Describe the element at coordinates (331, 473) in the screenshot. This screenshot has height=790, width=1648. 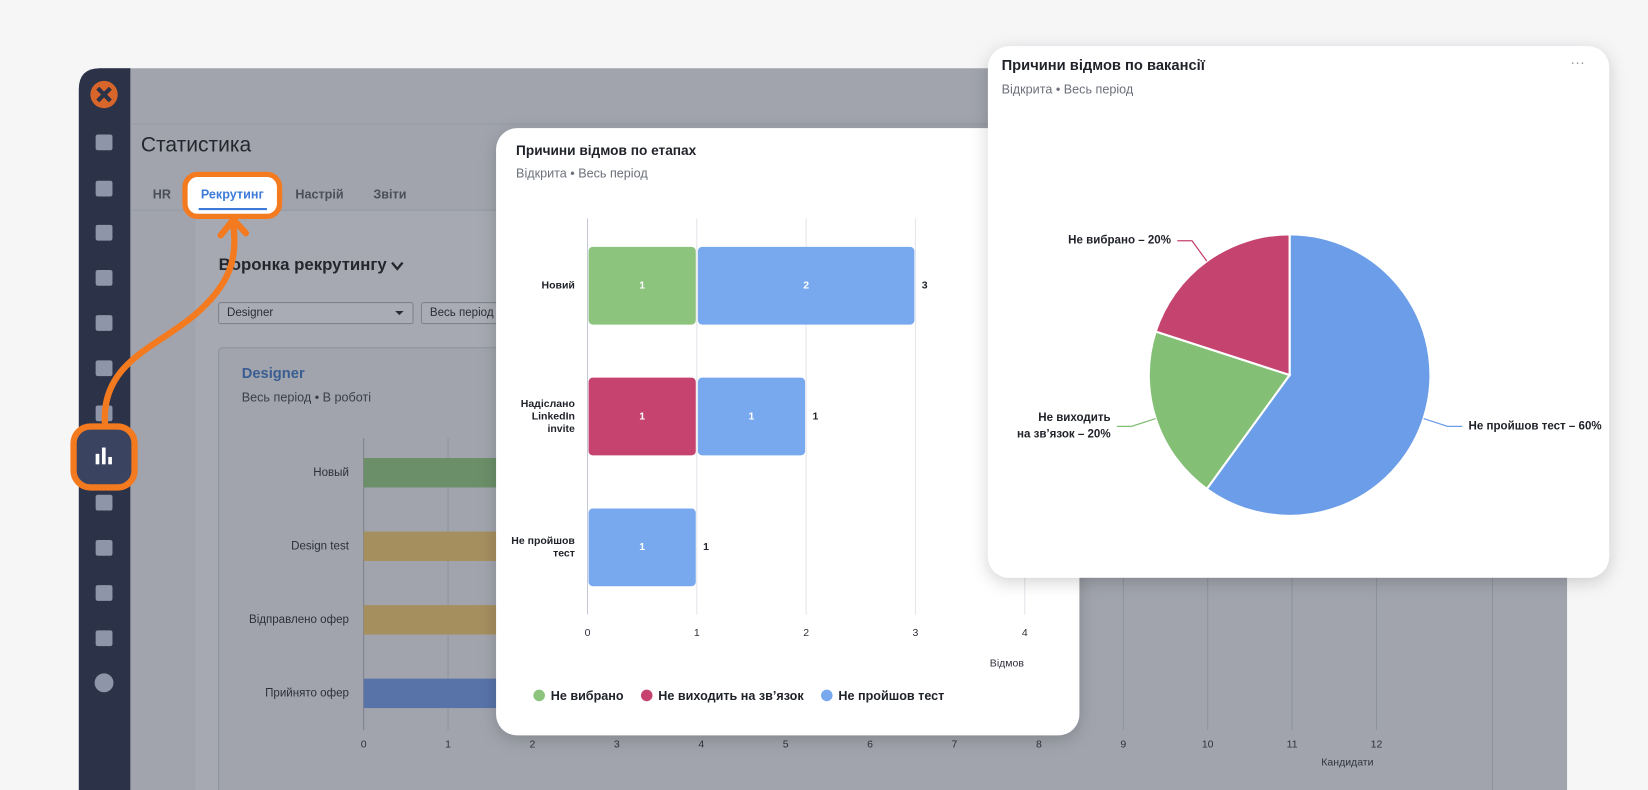
I see `y-tick-label: Новый` at that location.